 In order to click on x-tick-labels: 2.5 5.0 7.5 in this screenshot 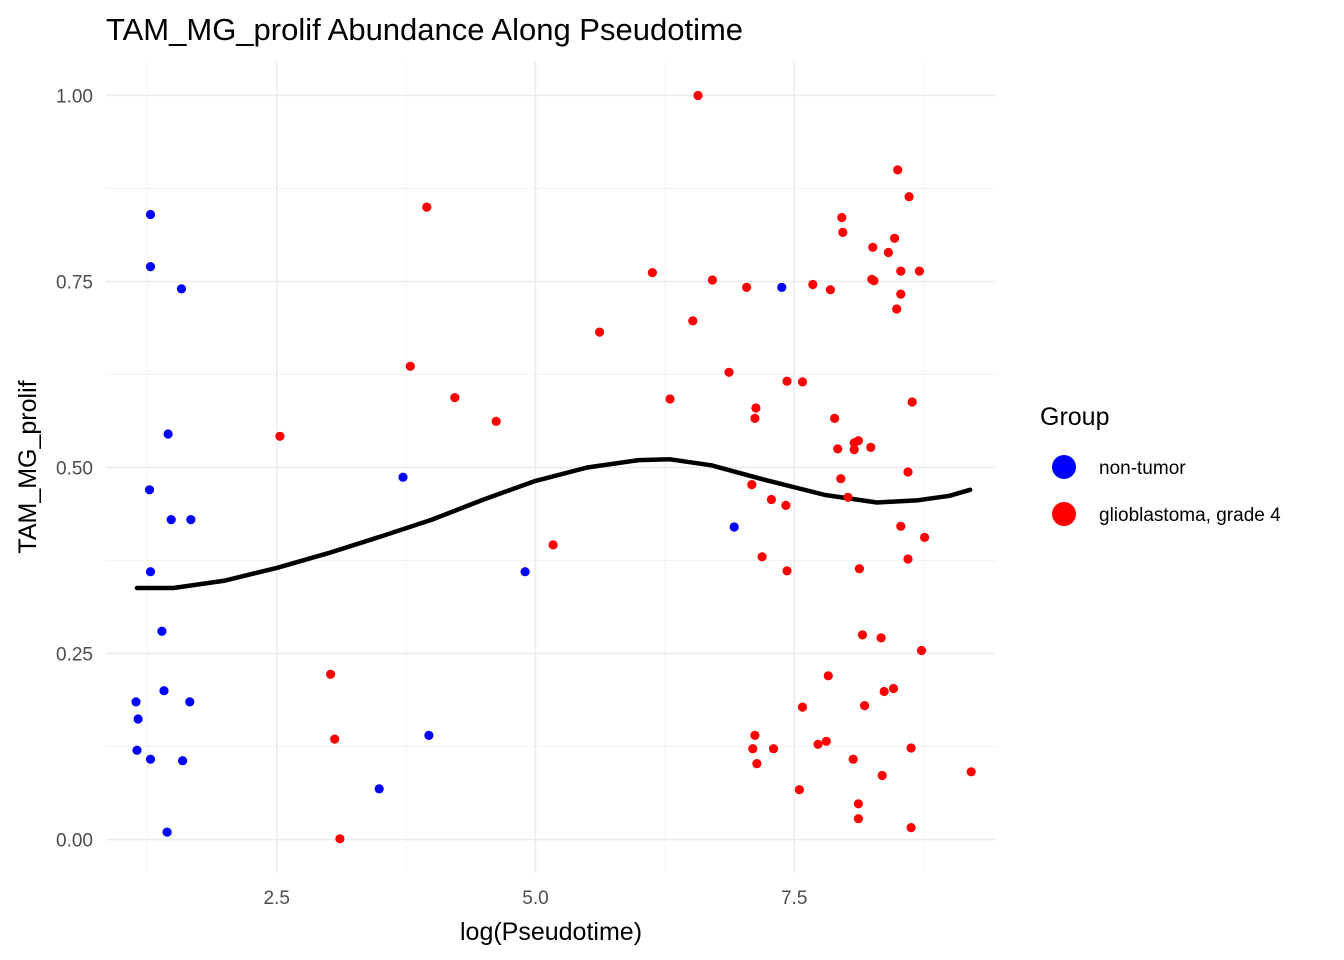, I will do `click(536, 898)`.